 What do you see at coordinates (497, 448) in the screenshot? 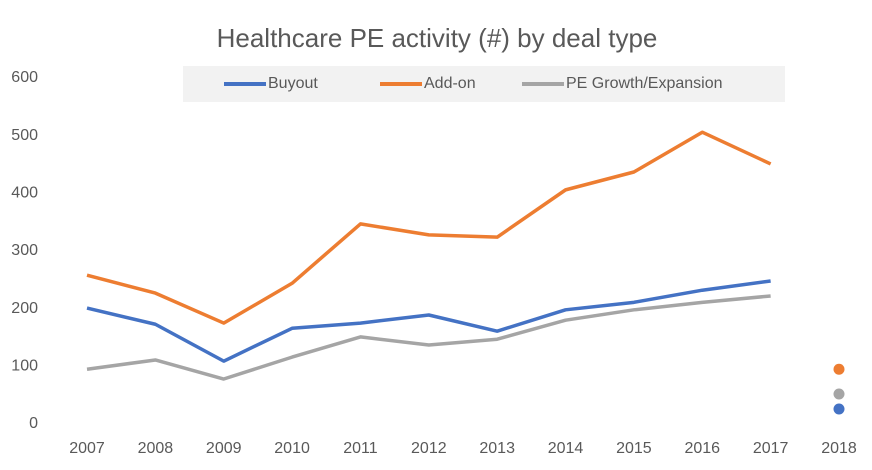
I see `x-tick-label: 2013` at bounding box center [497, 448].